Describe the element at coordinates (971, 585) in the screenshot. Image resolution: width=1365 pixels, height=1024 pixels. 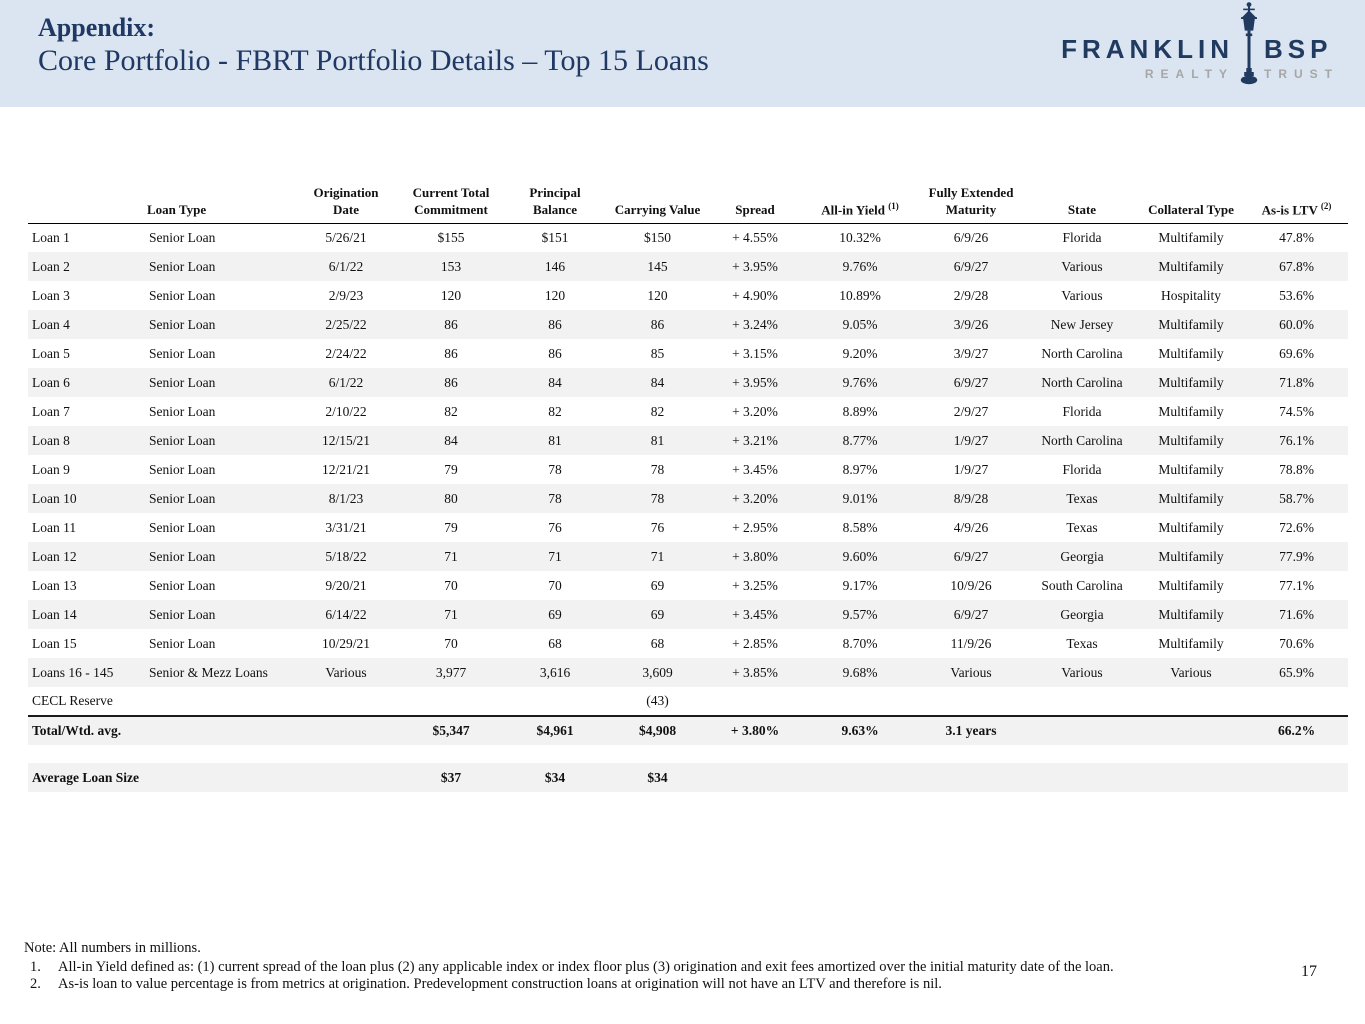
I see `table-cell: 10/9/26` at that location.